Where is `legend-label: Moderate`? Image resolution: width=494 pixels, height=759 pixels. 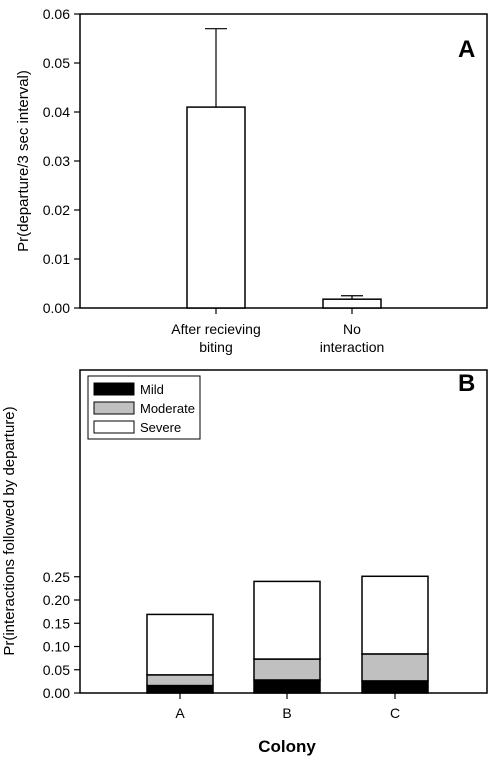 legend-label: Moderate is located at coordinates (167, 408).